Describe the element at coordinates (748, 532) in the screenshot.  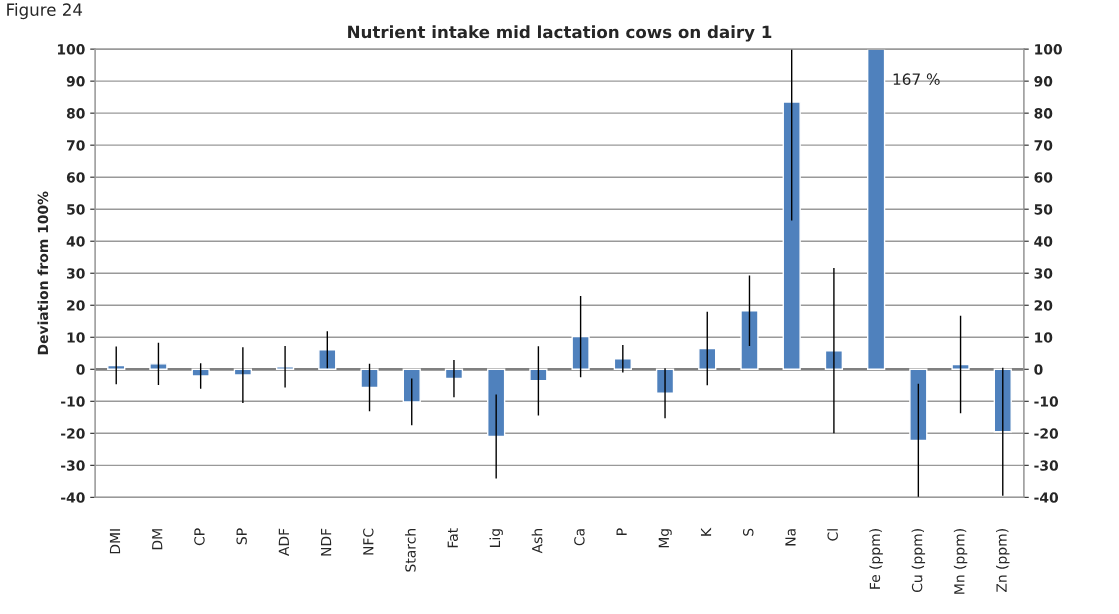
I see `x-tick-label: S` at that location.